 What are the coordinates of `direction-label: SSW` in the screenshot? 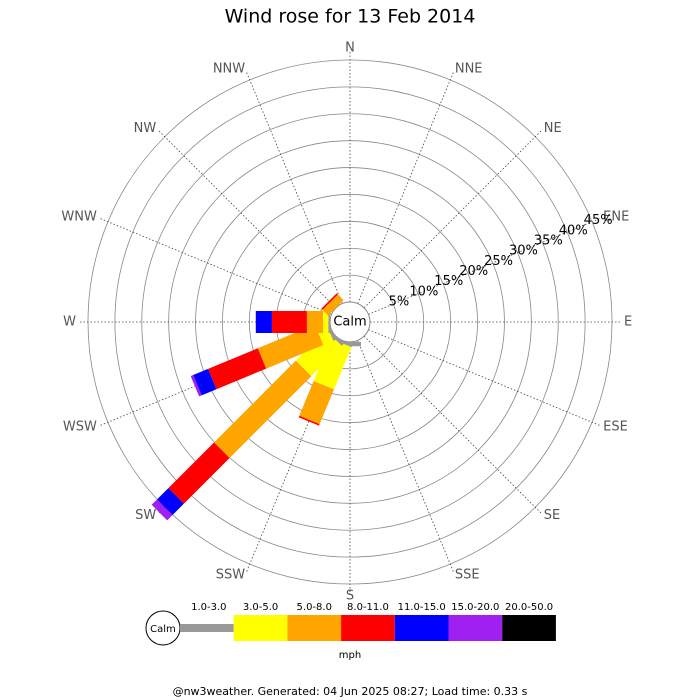 It's located at (231, 575).